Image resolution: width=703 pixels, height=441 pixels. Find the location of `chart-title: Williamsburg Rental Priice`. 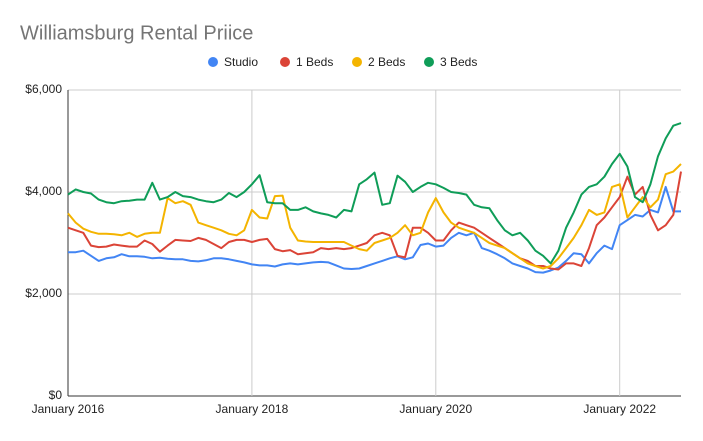

chart-title: Williamsburg Rental Priice is located at coordinates (136, 33).